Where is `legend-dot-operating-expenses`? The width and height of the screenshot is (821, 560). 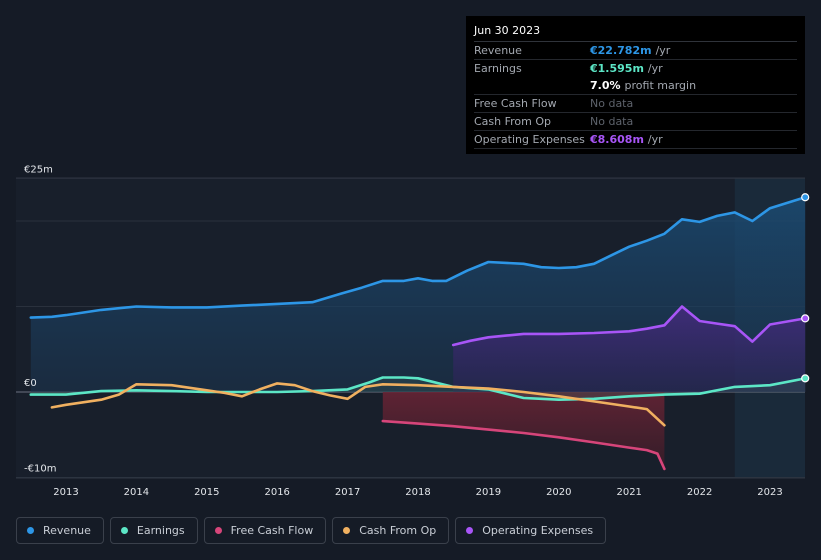
legend-dot-operating-expenses is located at coordinates (470, 530).